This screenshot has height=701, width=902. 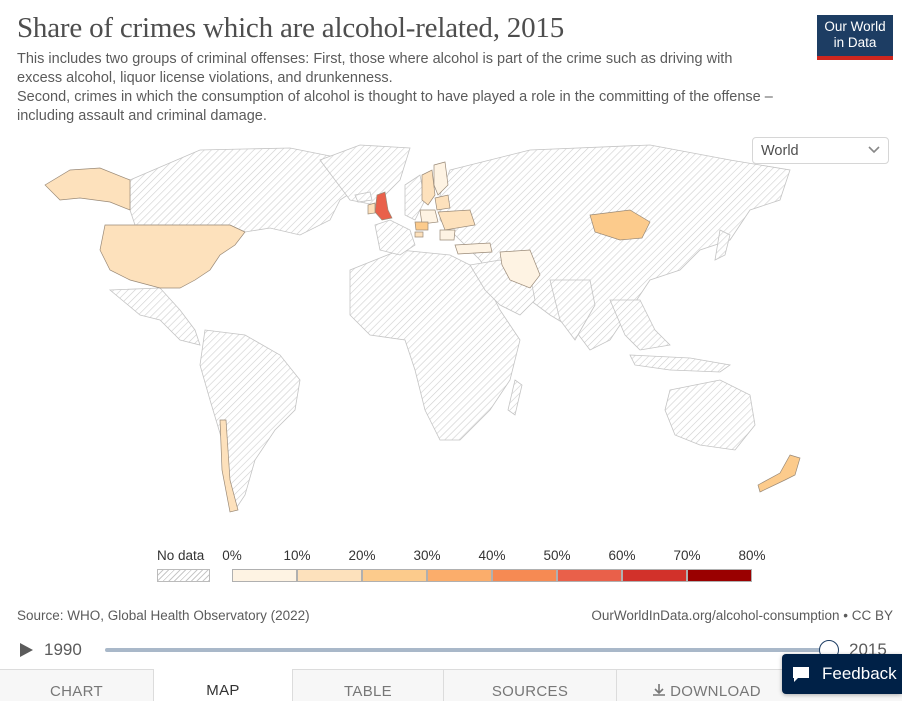 I want to click on southeast-asia, so click(x=640, y=325).